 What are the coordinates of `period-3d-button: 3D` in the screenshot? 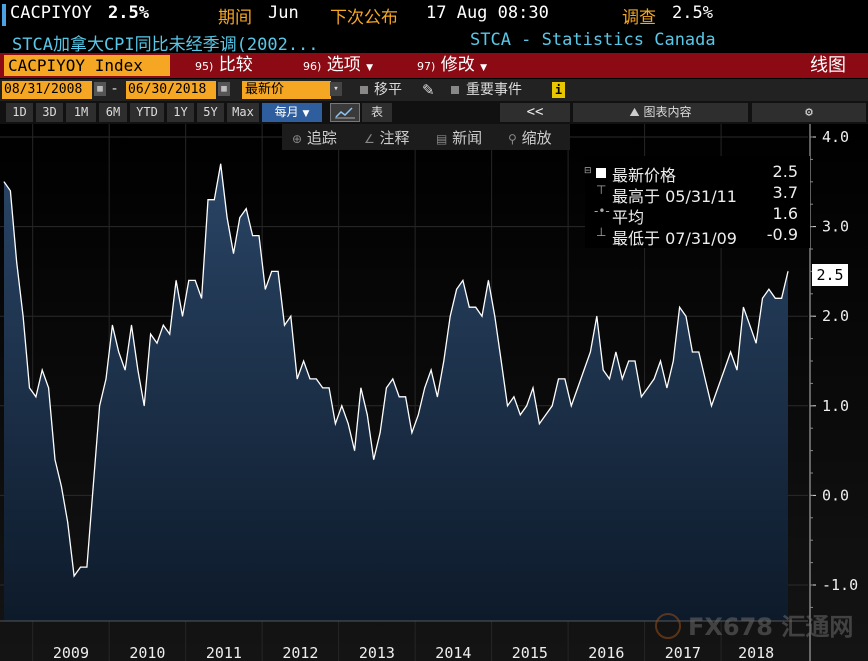 It's located at (49, 112).